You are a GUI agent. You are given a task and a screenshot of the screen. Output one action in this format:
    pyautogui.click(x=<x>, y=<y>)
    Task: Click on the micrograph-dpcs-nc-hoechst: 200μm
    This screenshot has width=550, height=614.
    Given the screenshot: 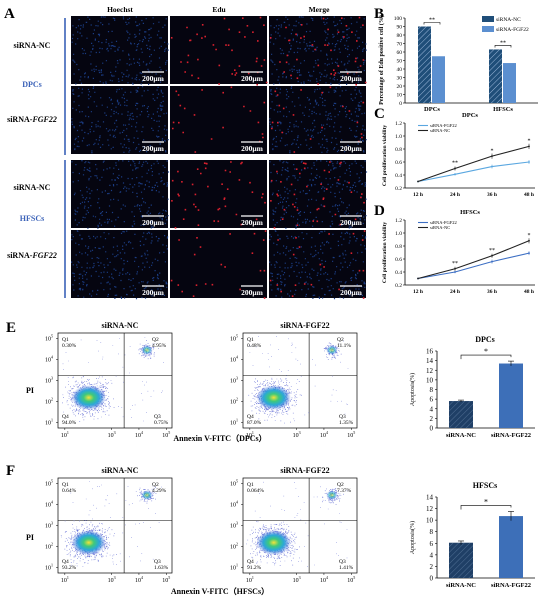 What is the action you would take?
    pyautogui.click(x=120, y=50)
    